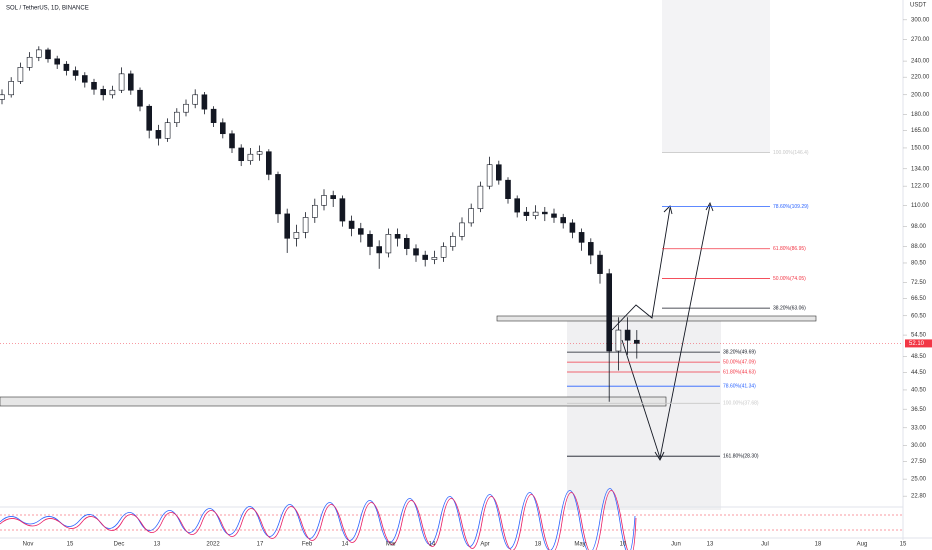  I want to click on stoch-k, so click(318, 519).